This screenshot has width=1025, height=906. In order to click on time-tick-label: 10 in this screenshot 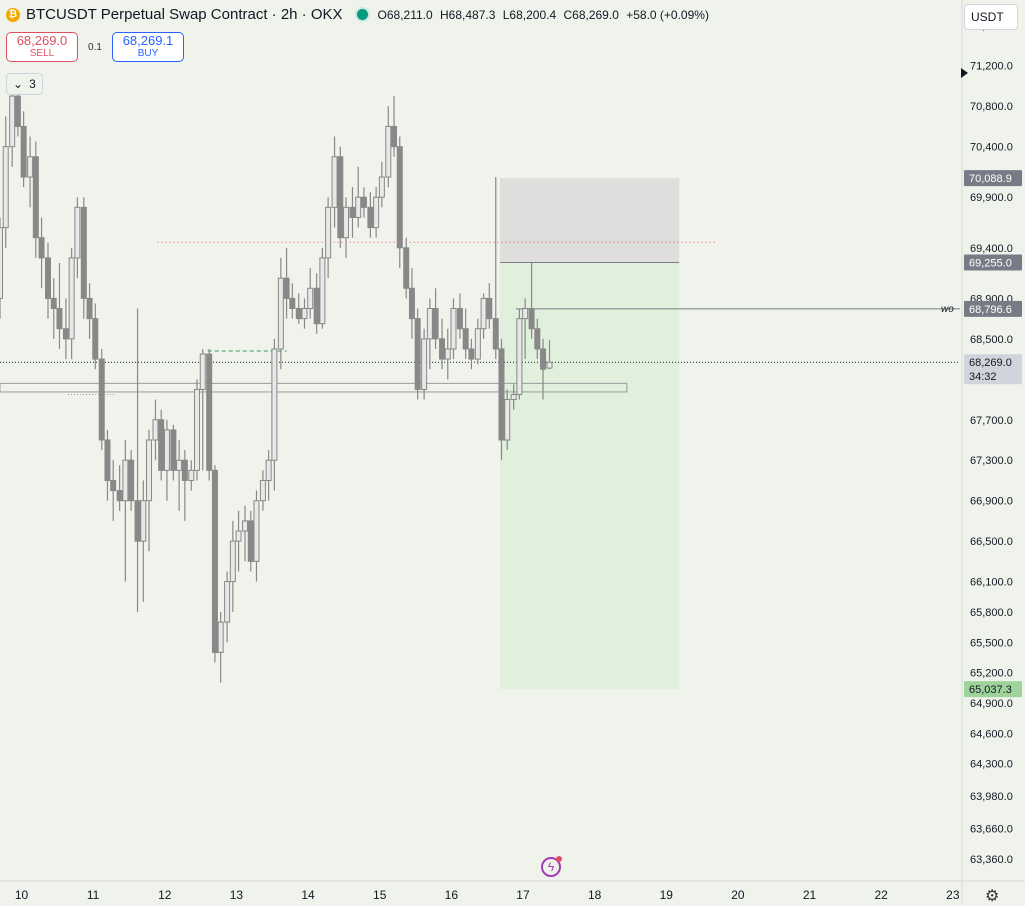, I will do `click(22, 895)`.